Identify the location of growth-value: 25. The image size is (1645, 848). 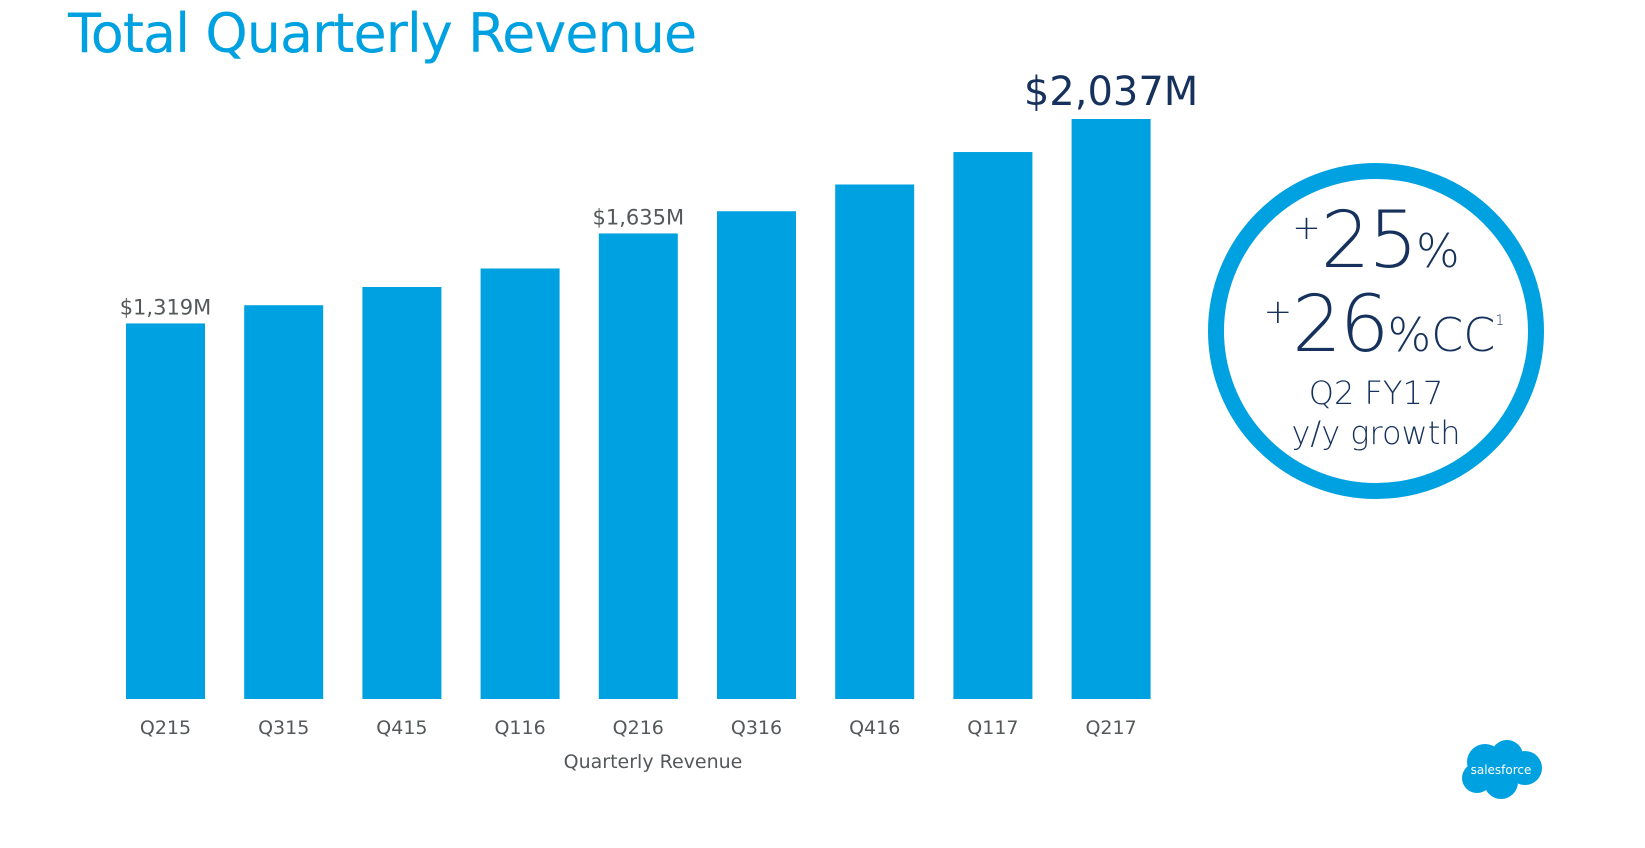
(1369, 241).